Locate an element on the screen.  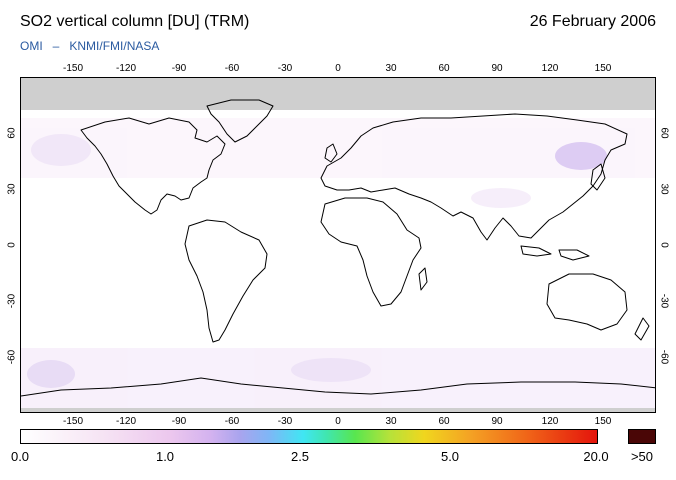
data-credit: OMI – KNMI/FMI/NASA is located at coordinates (89, 46).